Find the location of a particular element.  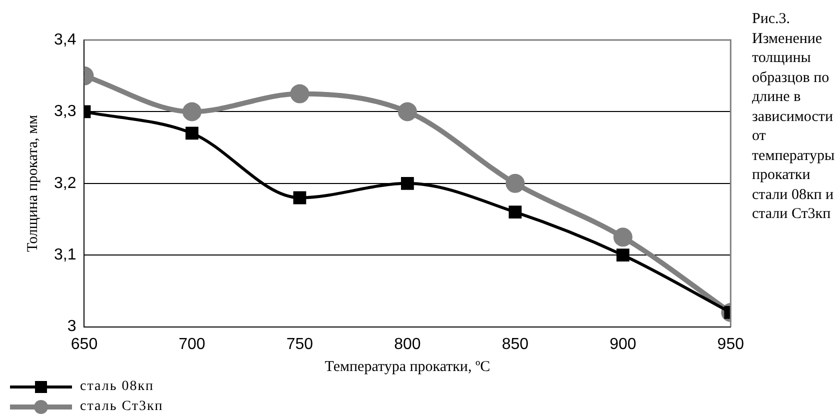

x-tick-label: 850 is located at coordinates (515, 344).